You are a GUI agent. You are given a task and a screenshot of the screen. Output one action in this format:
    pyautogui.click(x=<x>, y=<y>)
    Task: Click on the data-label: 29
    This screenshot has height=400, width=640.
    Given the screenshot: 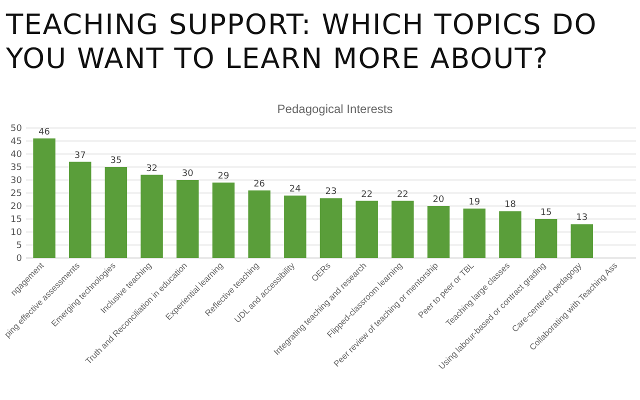 What is the action you would take?
    pyautogui.click(x=224, y=177)
    